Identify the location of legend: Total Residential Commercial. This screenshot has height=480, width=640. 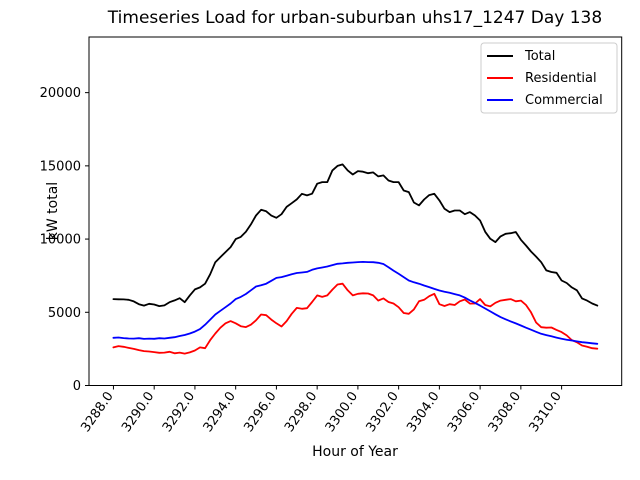
(549, 78).